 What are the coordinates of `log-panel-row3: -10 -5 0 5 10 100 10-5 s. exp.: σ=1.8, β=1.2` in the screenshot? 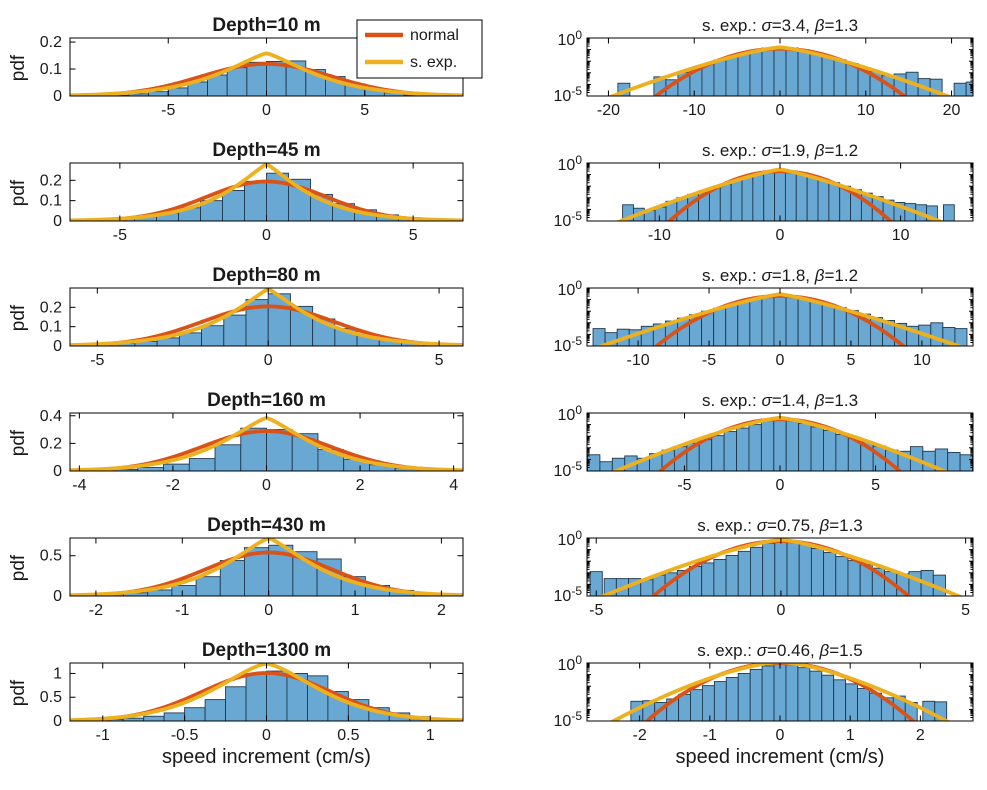 It's located at (764, 317).